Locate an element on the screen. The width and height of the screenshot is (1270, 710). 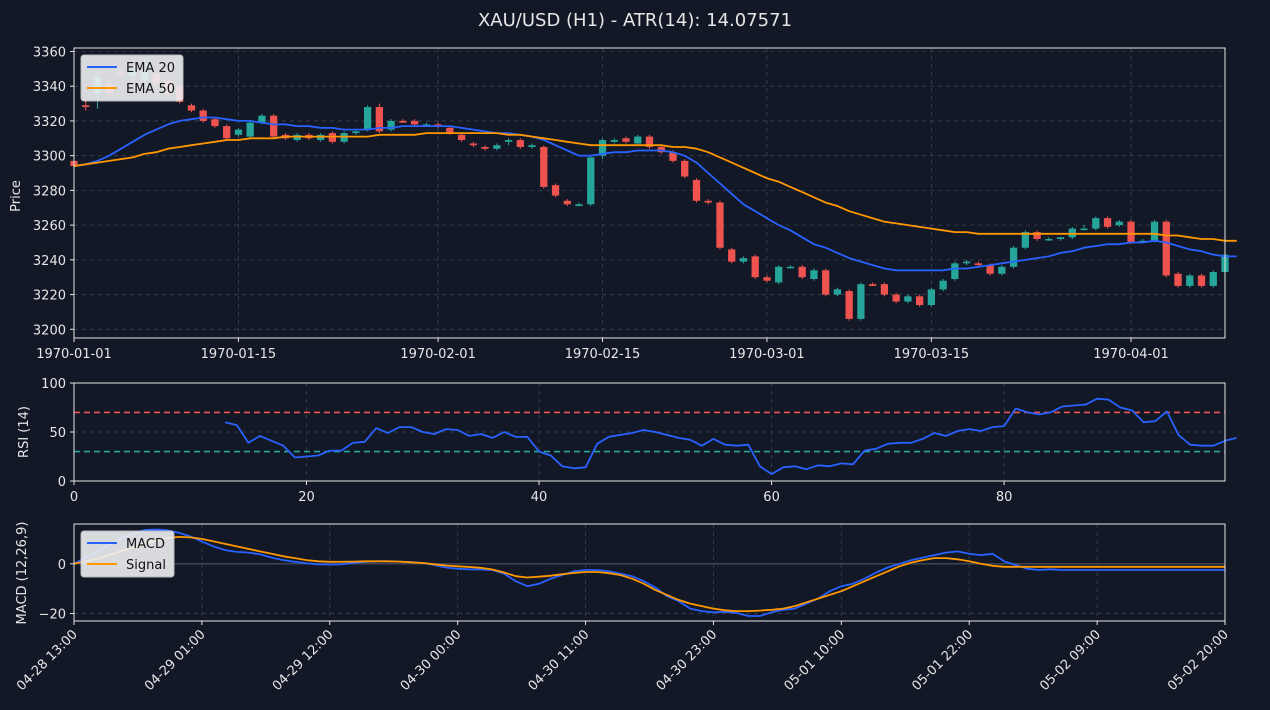
price-xtick-label: 1970-04-01 is located at coordinates (1131, 354).